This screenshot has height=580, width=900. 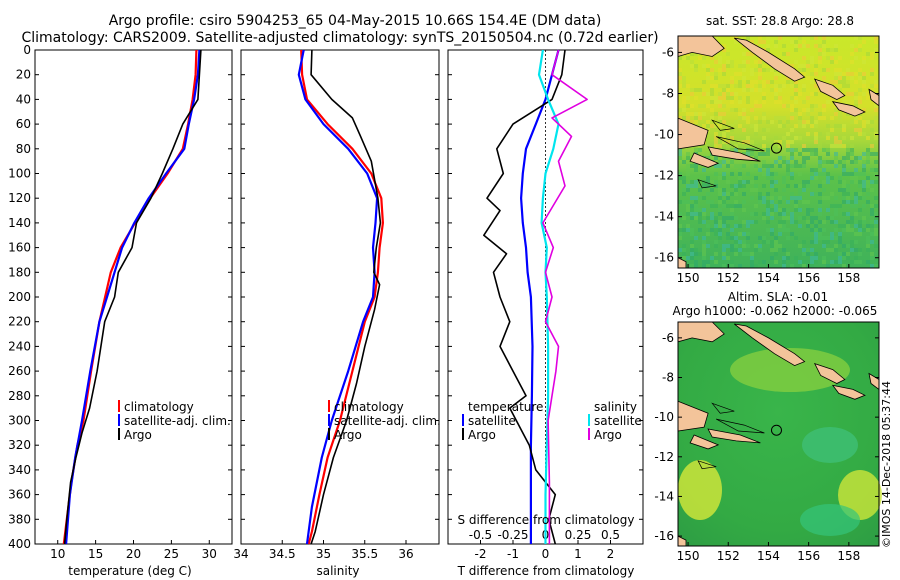 What do you see at coordinates (342, 297) in the screenshot?
I see `series-climatology-line` at bounding box center [342, 297].